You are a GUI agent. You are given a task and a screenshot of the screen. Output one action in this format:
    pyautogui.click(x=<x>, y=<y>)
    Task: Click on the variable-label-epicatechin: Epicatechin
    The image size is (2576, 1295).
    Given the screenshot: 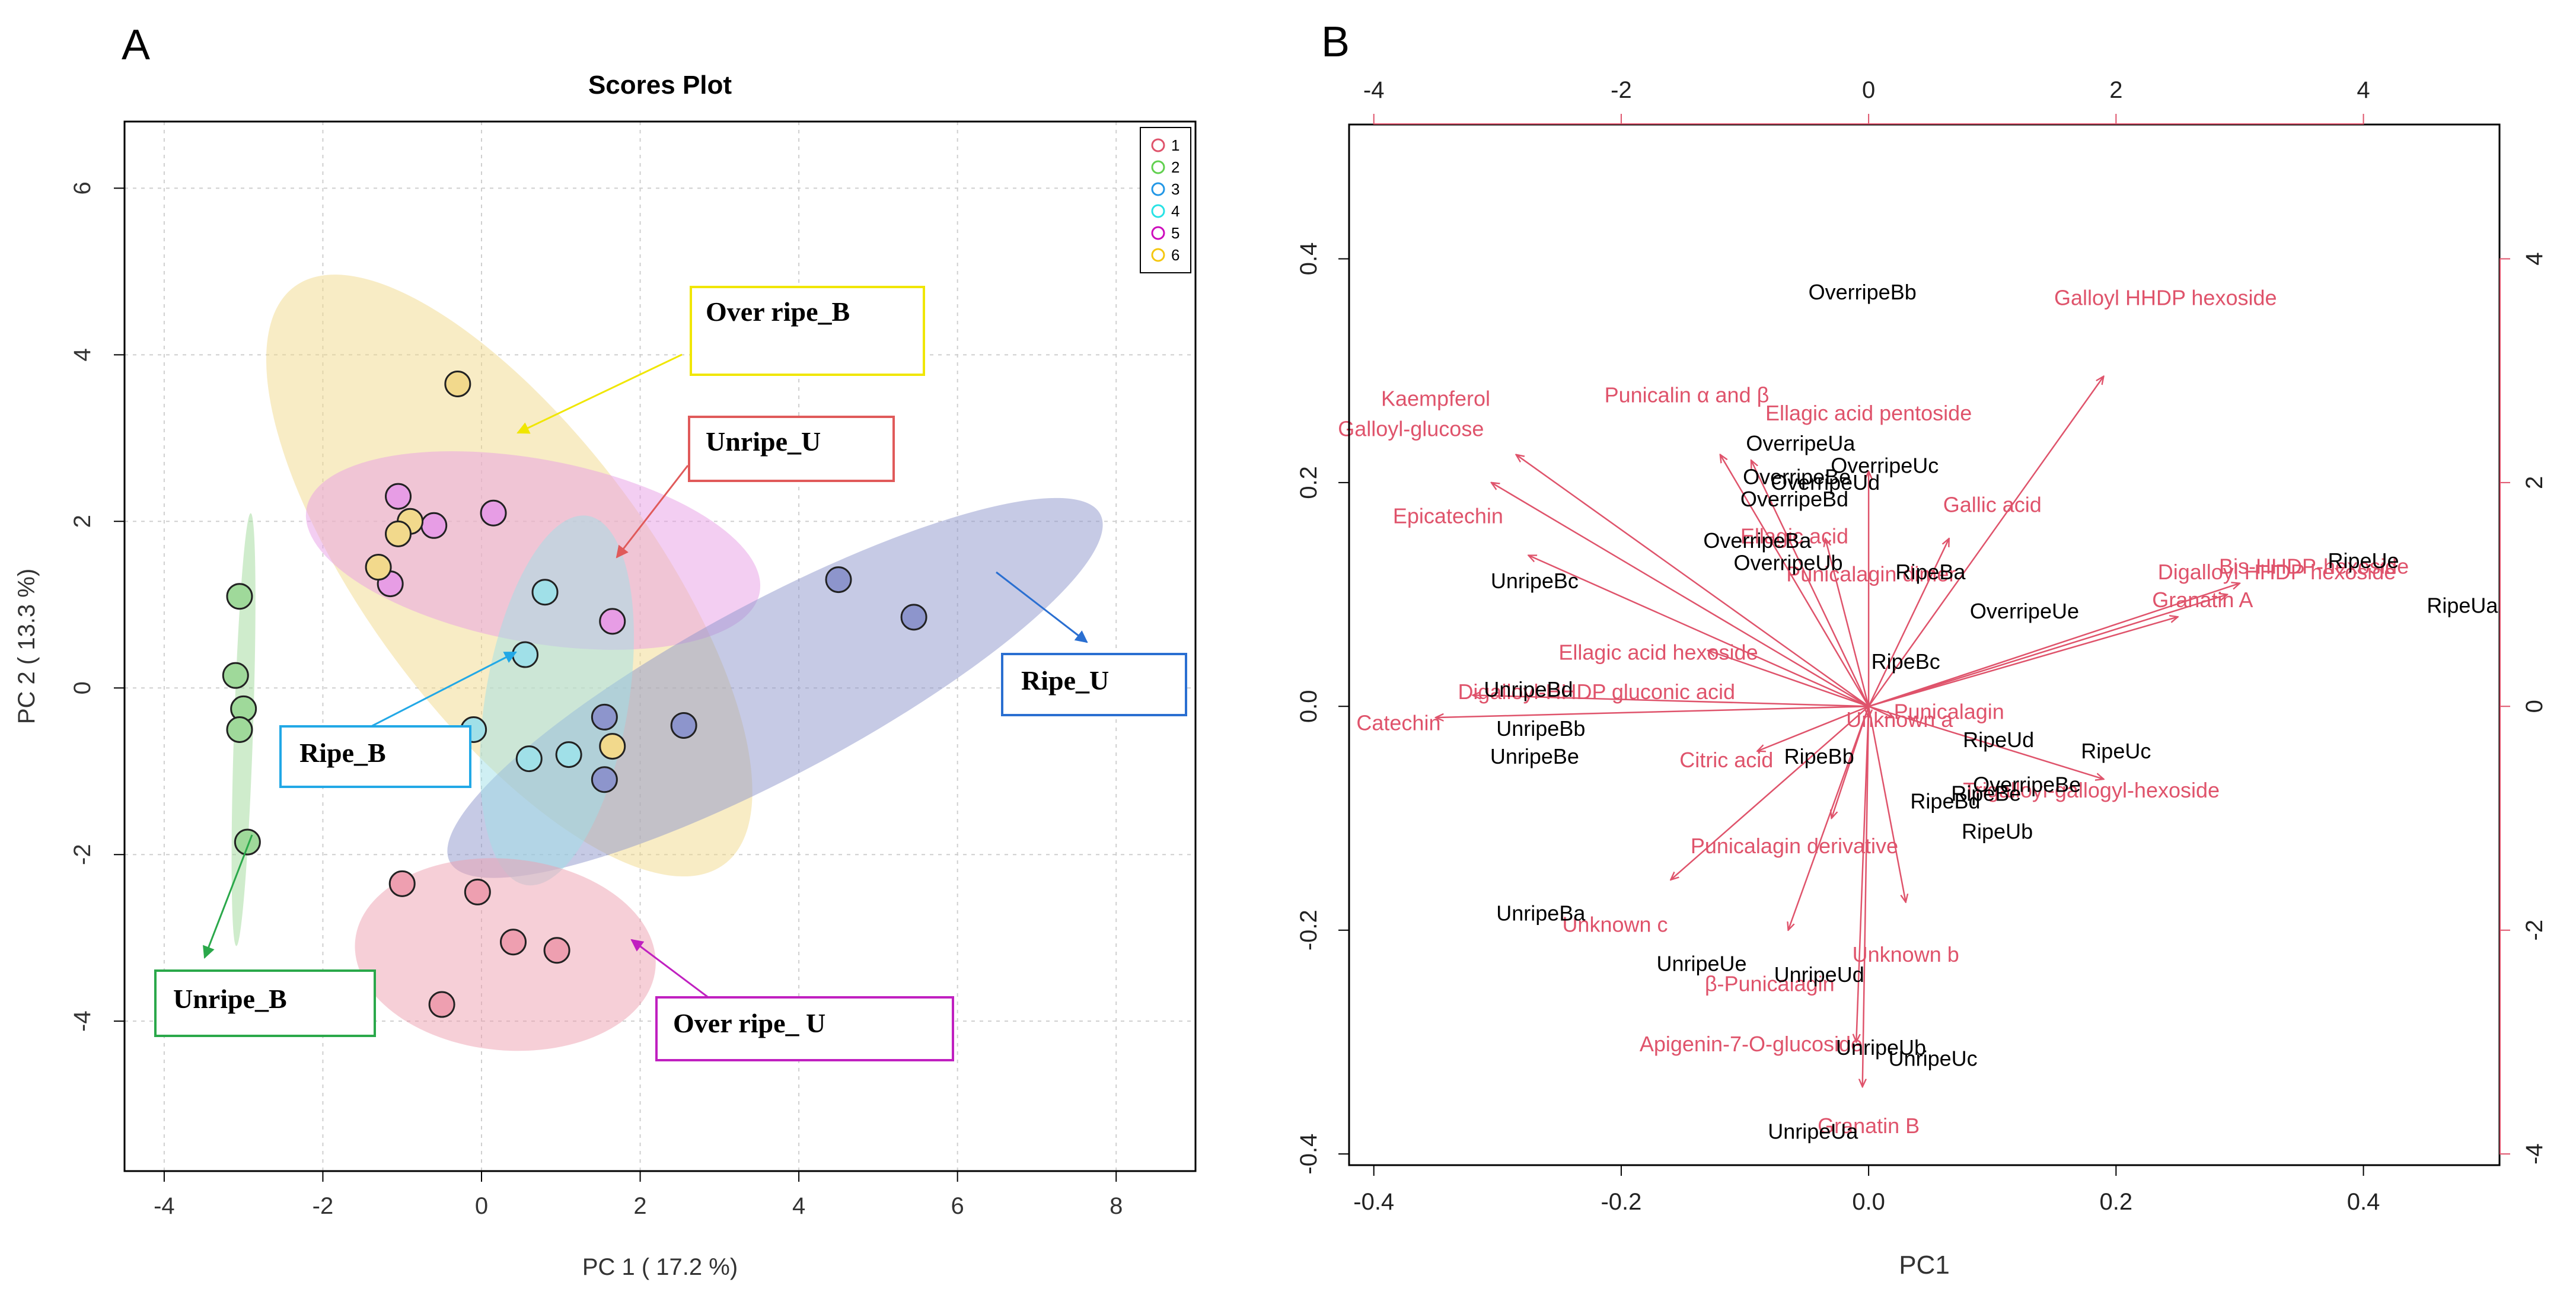 What is the action you would take?
    pyautogui.click(x=1448, y=516)
    